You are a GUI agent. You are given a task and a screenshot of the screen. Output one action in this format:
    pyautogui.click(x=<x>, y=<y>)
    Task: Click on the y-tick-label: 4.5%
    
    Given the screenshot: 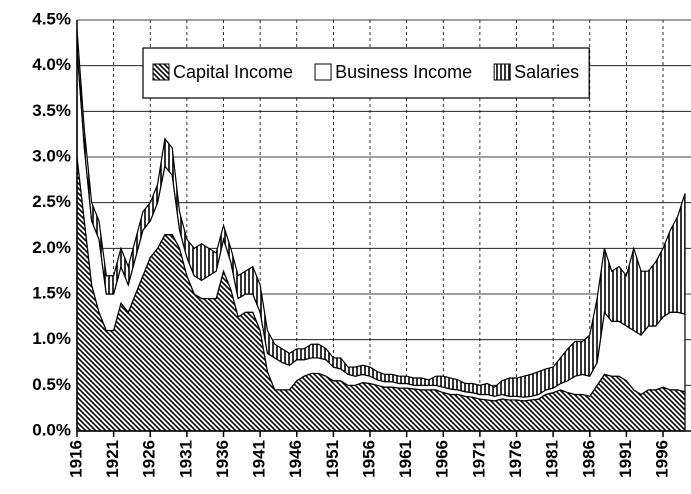 What is the action you would take?
    pyautogui.click(x=51, y=18)
    